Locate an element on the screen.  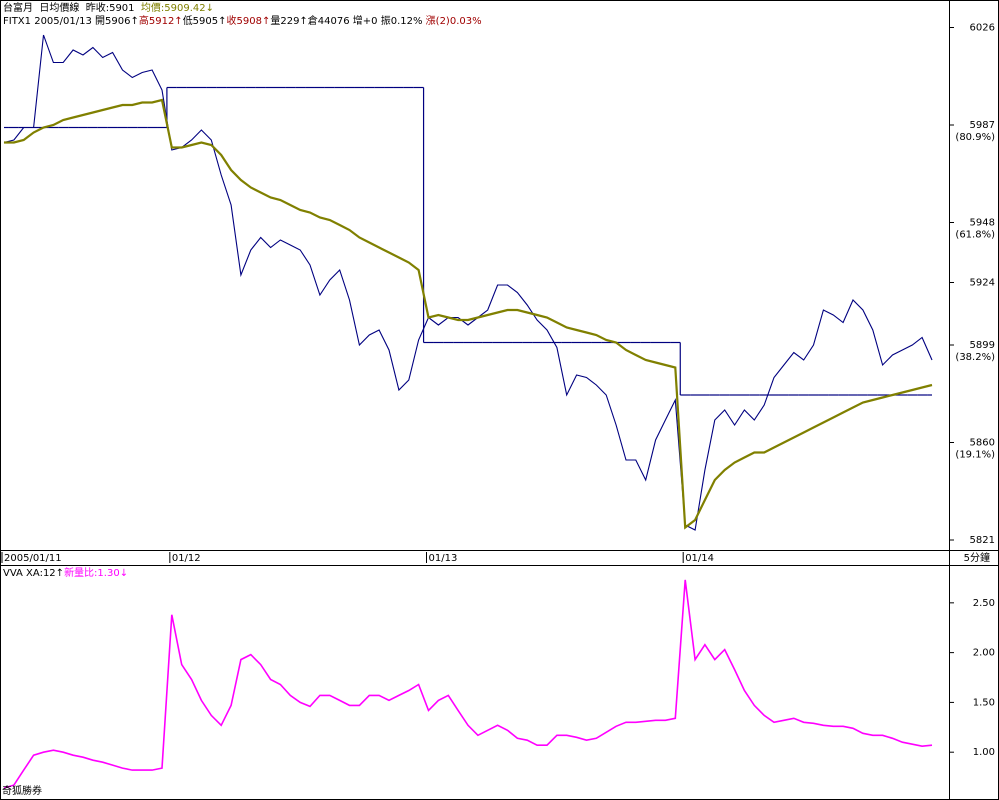
y-tick-label: 6026 is located at coordinates (982, 28).